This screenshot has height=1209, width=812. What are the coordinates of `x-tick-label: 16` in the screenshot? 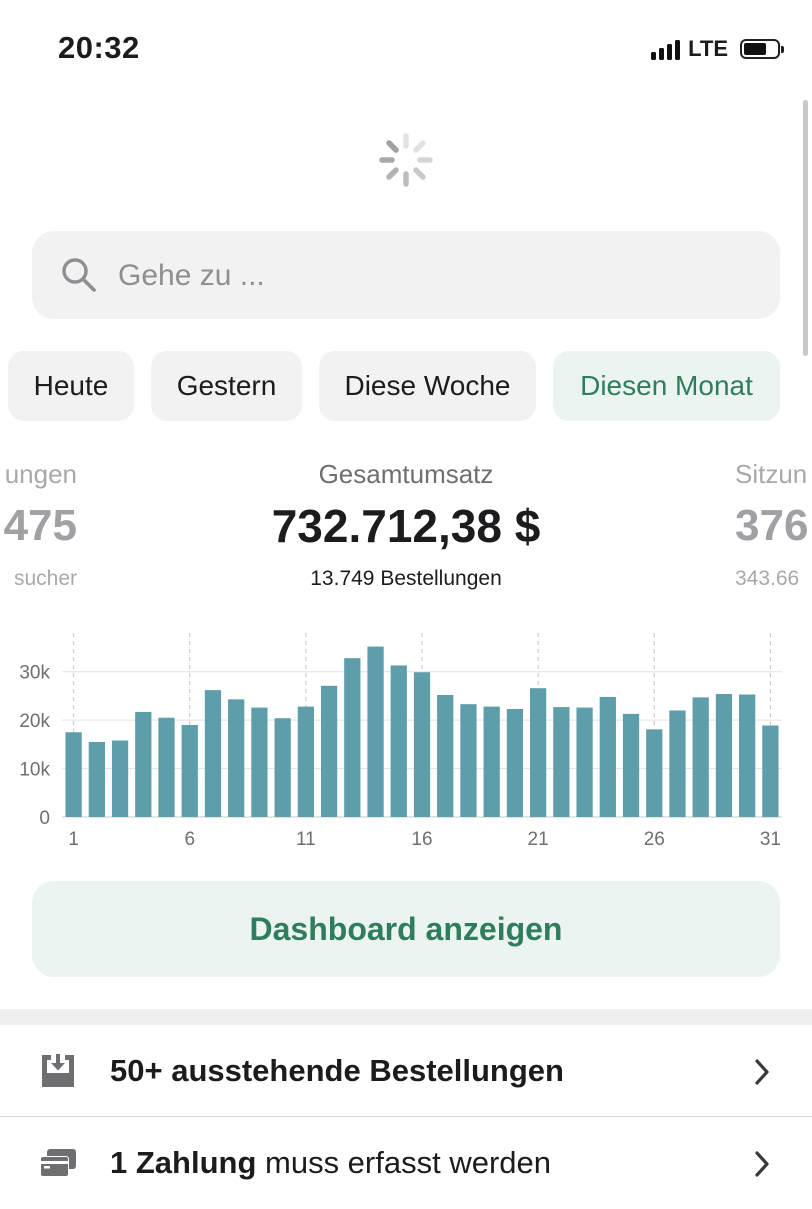 It's located at (421, 839).